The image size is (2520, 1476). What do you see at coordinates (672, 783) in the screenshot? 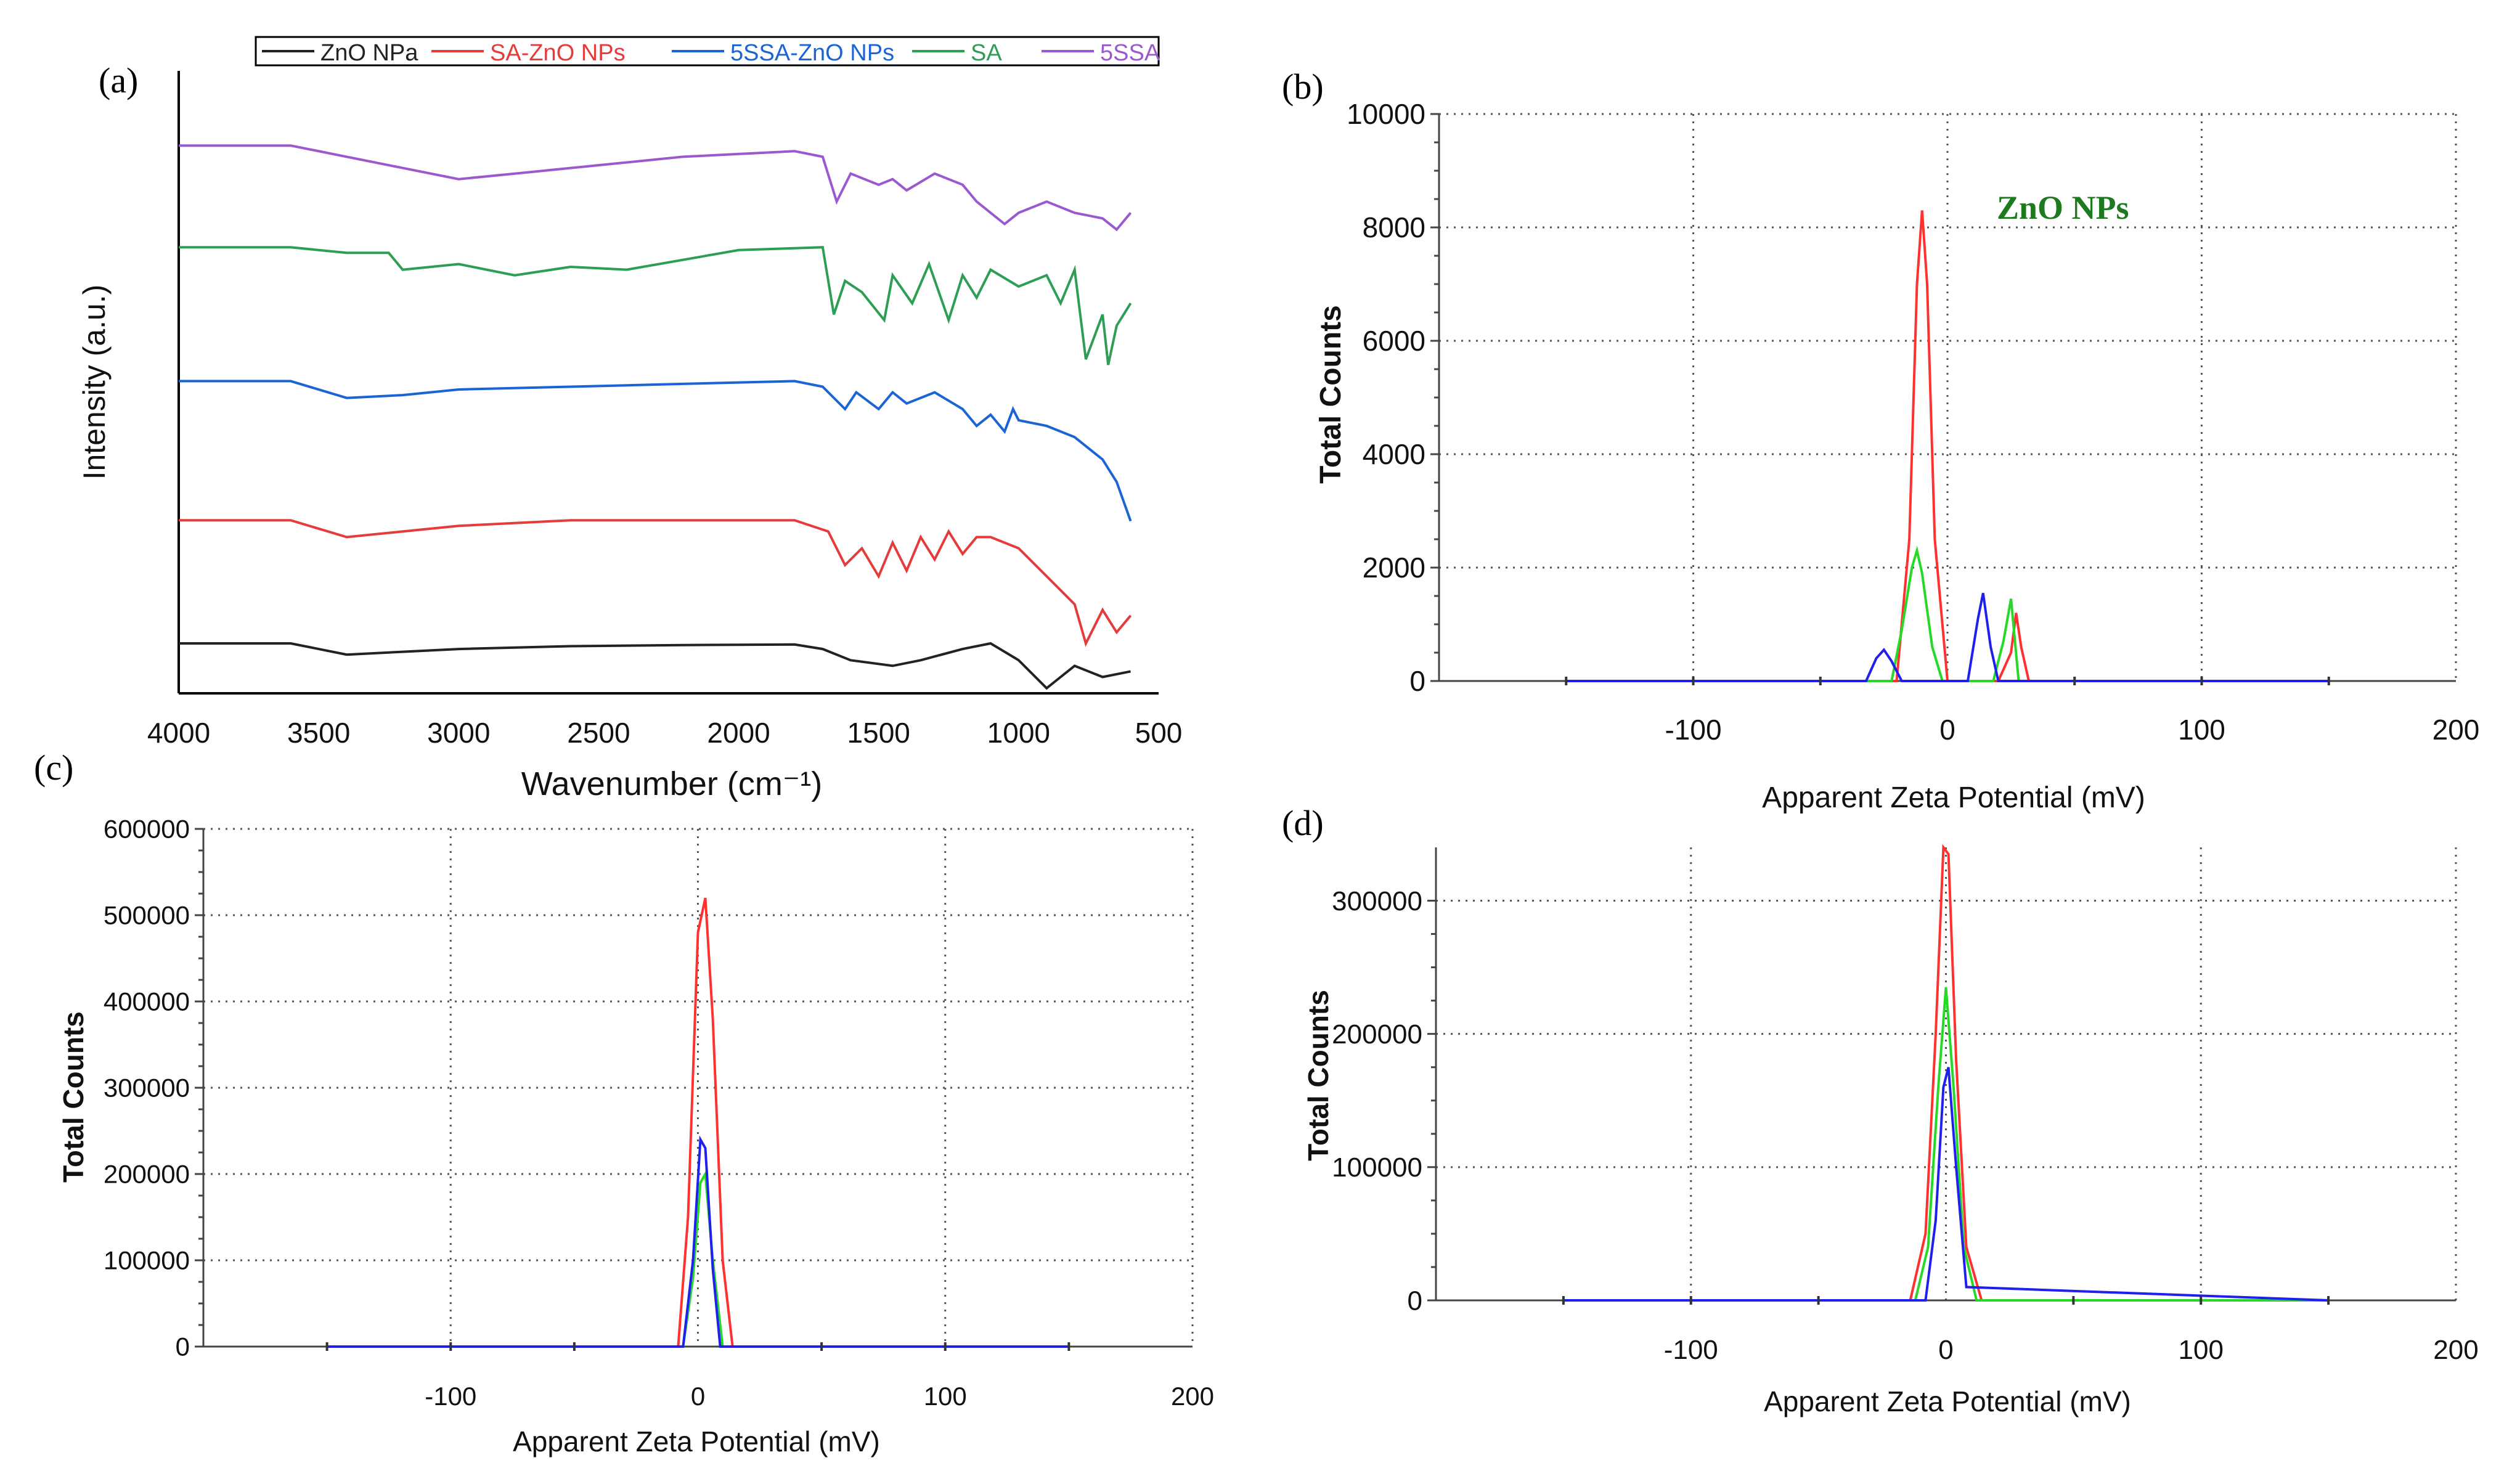
I see `x-axis-title: Wavenumber (cm⁻¹)` at bounding box center [672, 783].